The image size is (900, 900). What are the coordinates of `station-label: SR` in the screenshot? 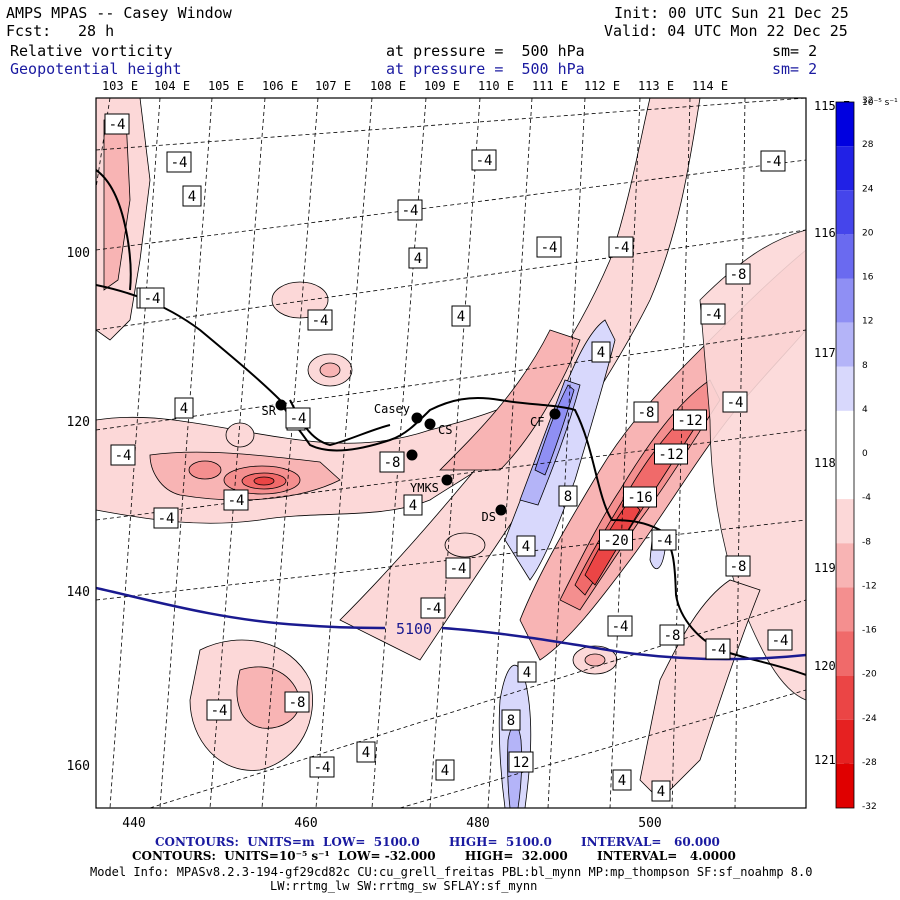 It's located at (269, 411).